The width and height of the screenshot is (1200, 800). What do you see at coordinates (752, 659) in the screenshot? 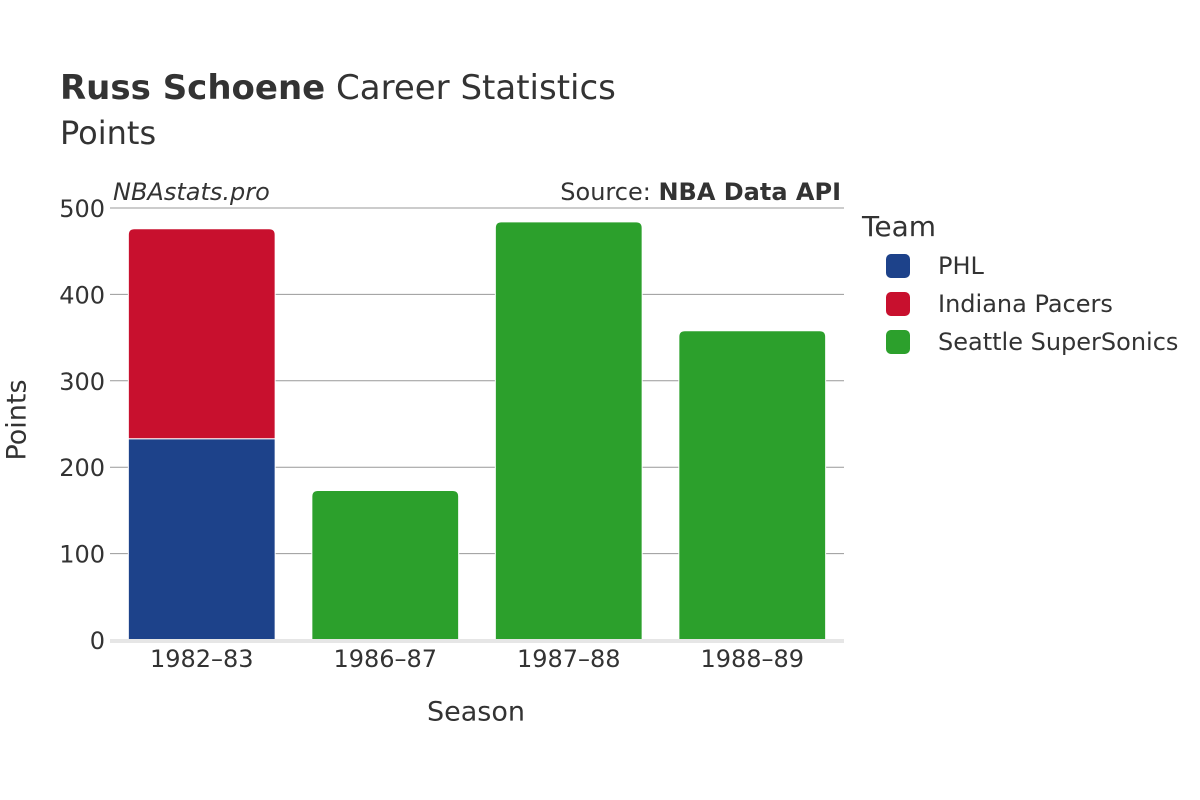
I see `x-tick-label-1988-89: 1988–89` at bounding box center [752, 659].